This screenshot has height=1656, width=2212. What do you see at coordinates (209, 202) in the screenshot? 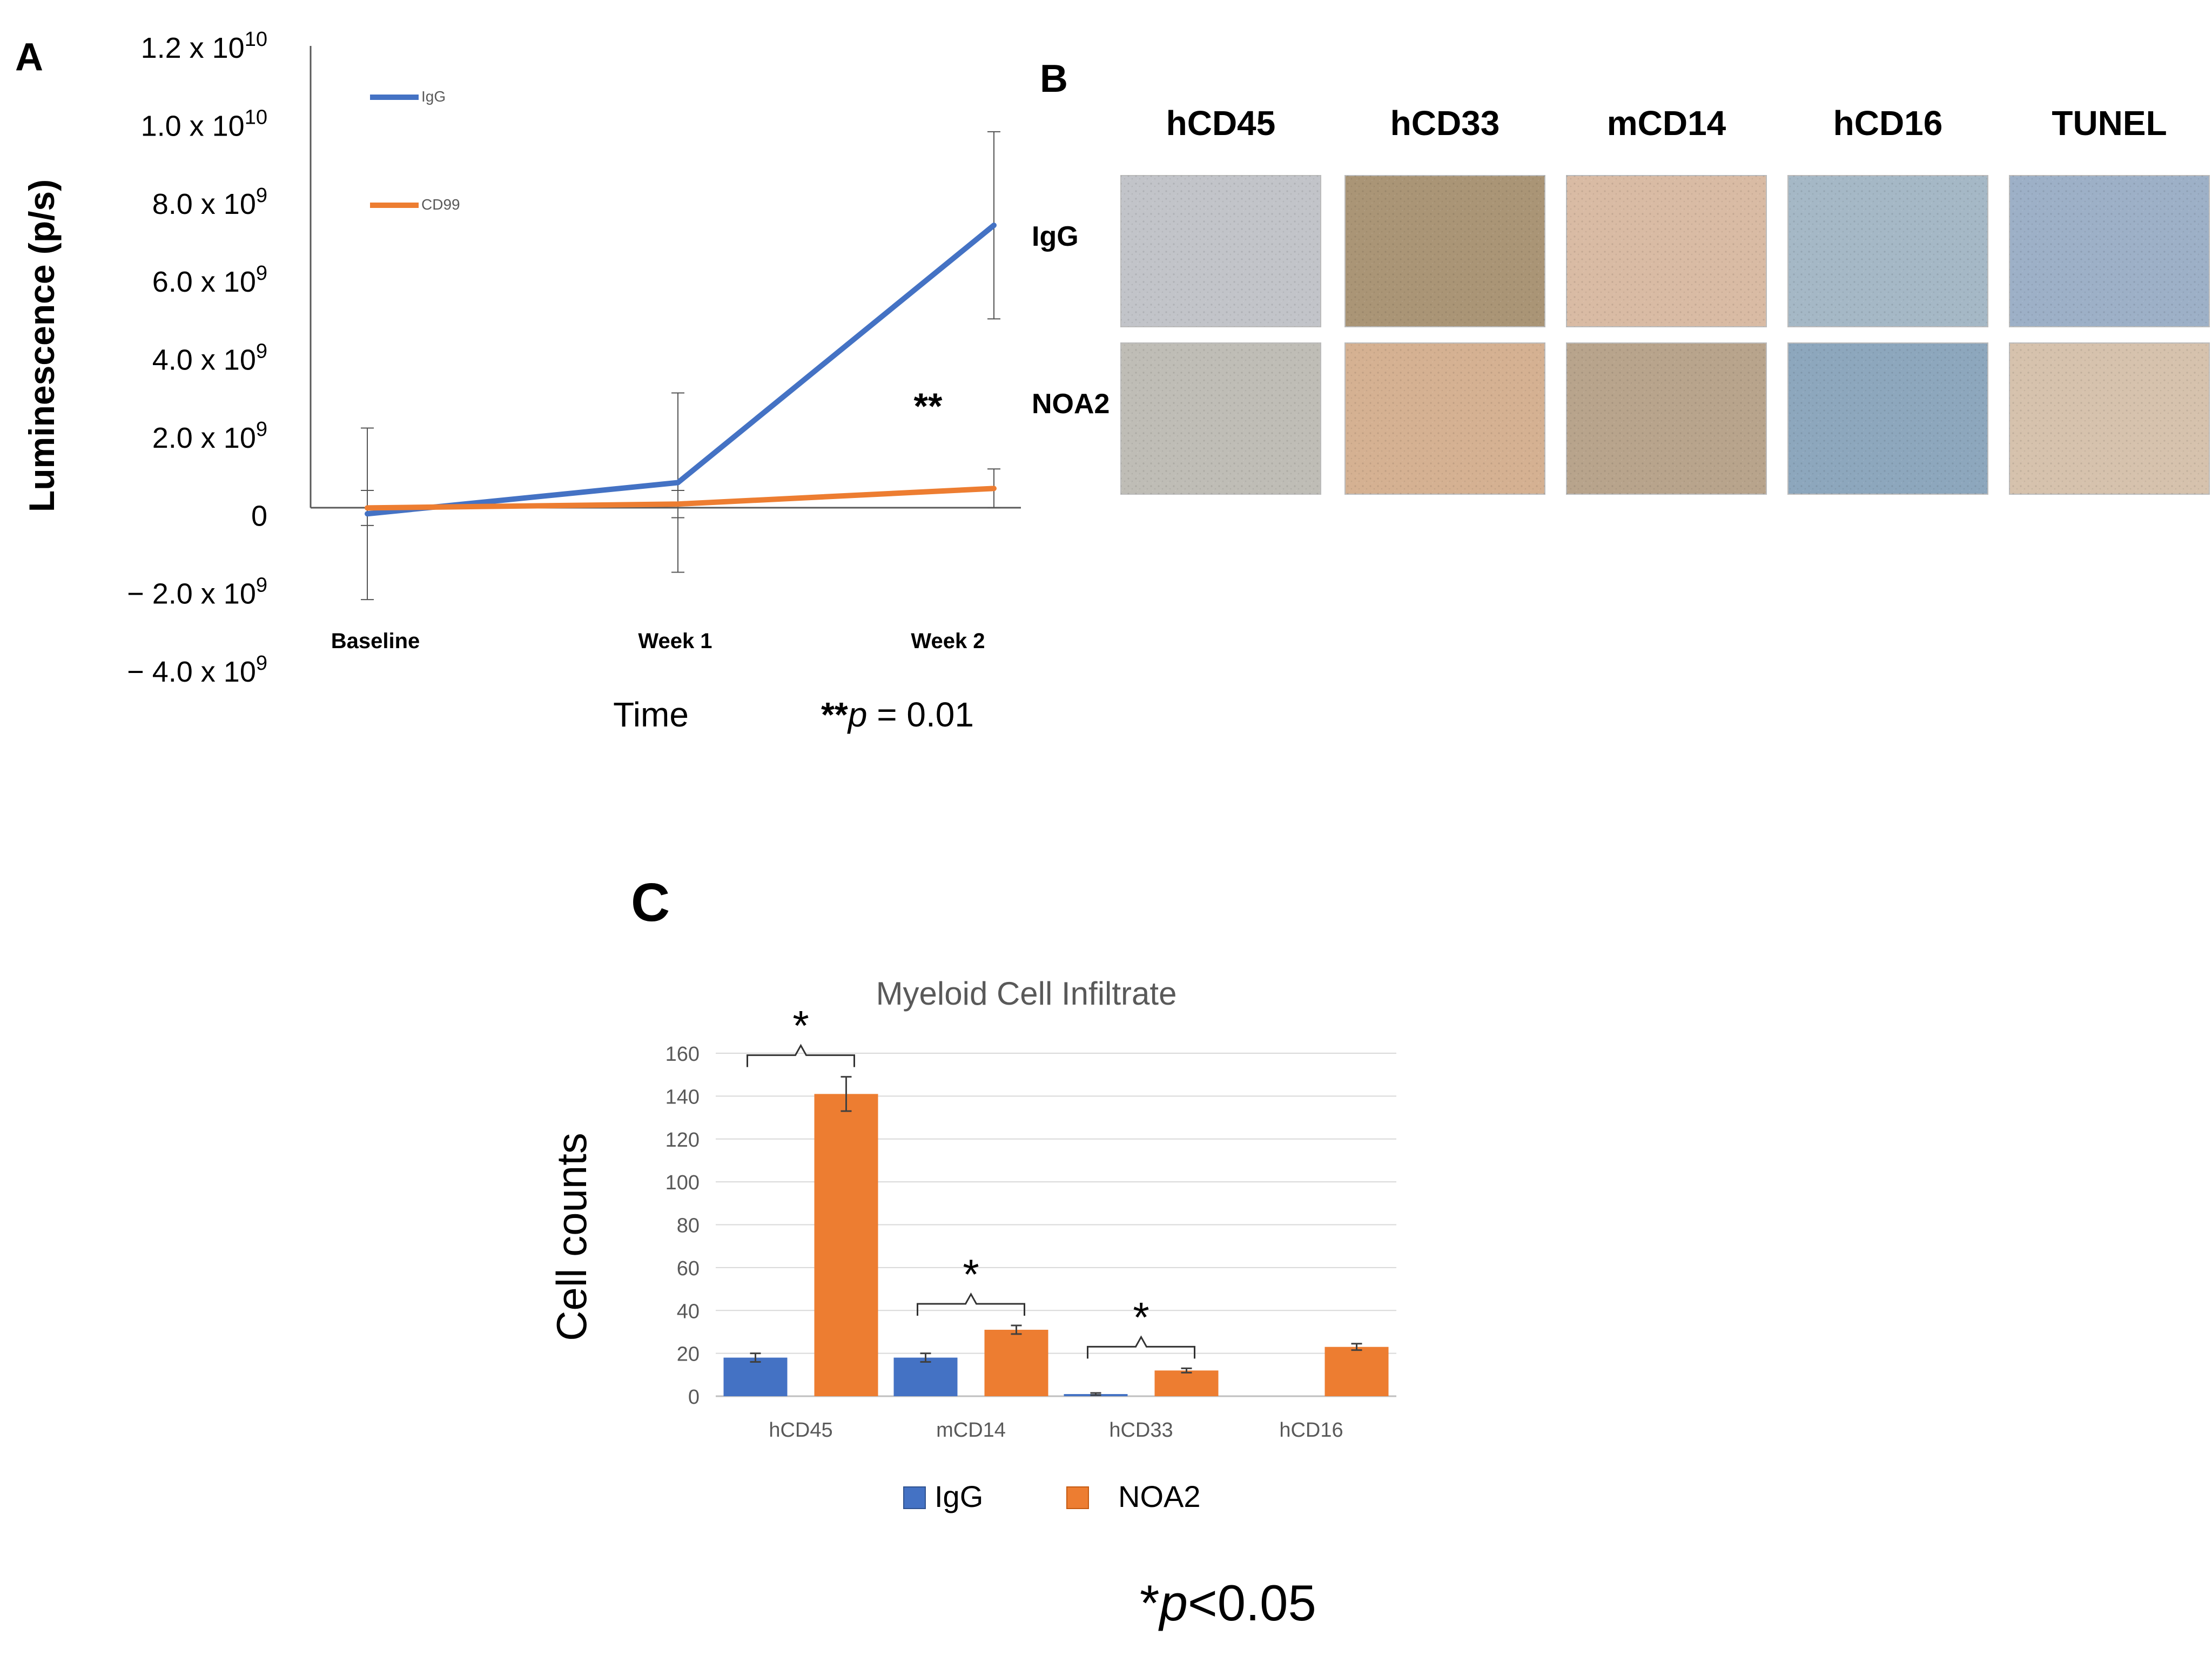
I see `y-tick-label: 8.0 x 10⁹` at bounding box center [209, 202].